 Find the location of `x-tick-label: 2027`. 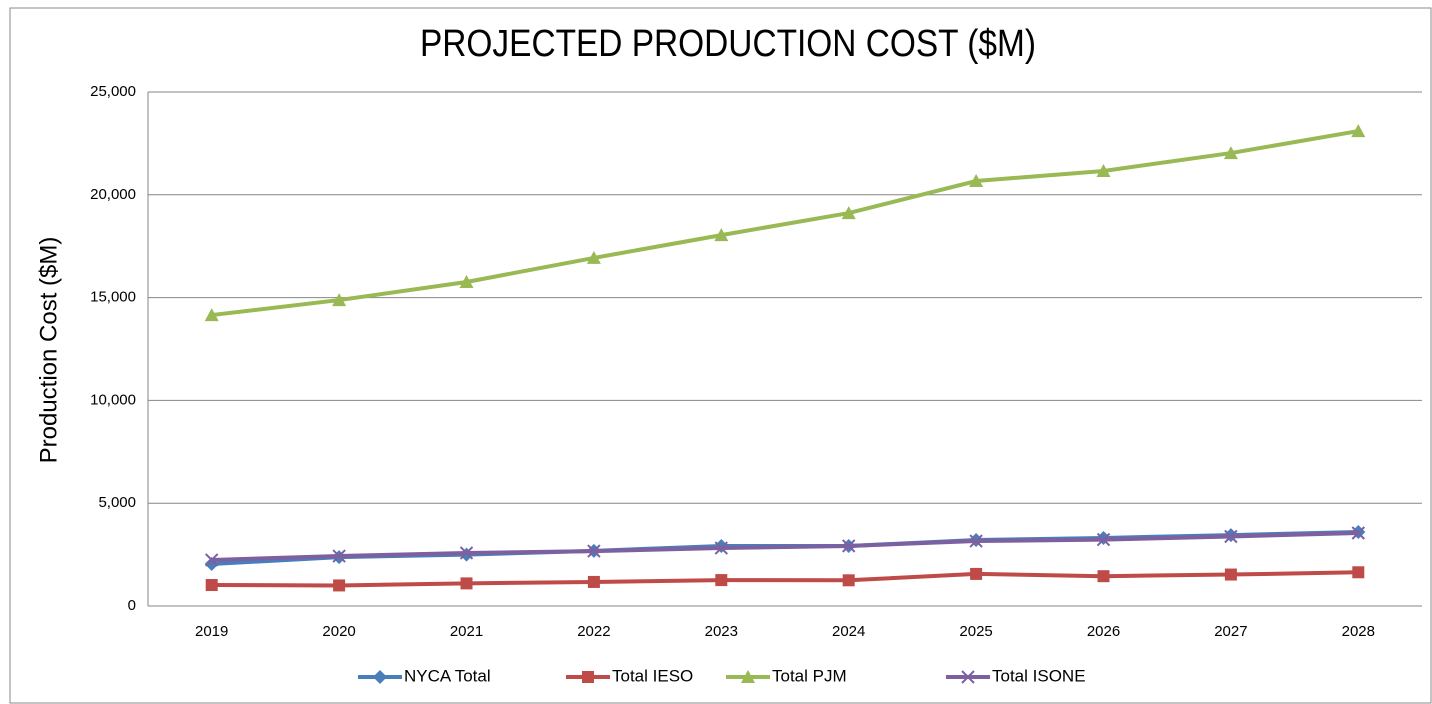

x-tick-label: 2027 is located at coordinates (1230, 631).